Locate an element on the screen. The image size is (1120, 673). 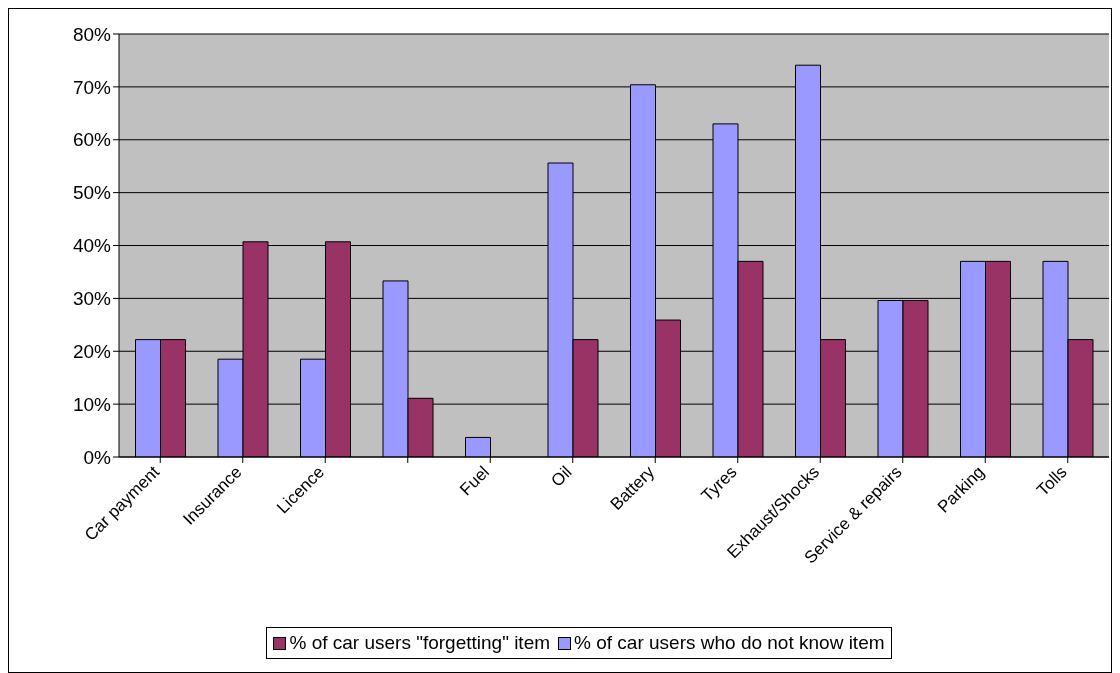
x-tick-label: Tolls is located at coordinates (1052, 481).